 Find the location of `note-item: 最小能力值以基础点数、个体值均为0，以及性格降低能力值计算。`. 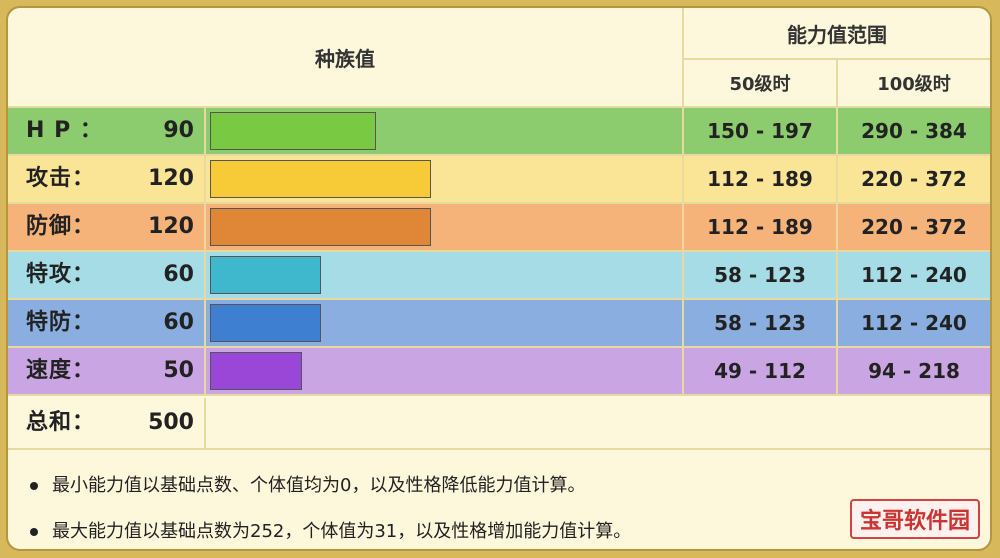

note-item: 最小能力值以基础点数、个体值均为0，以及性格降低能力值计算。 is located at coordinates (307, 484).